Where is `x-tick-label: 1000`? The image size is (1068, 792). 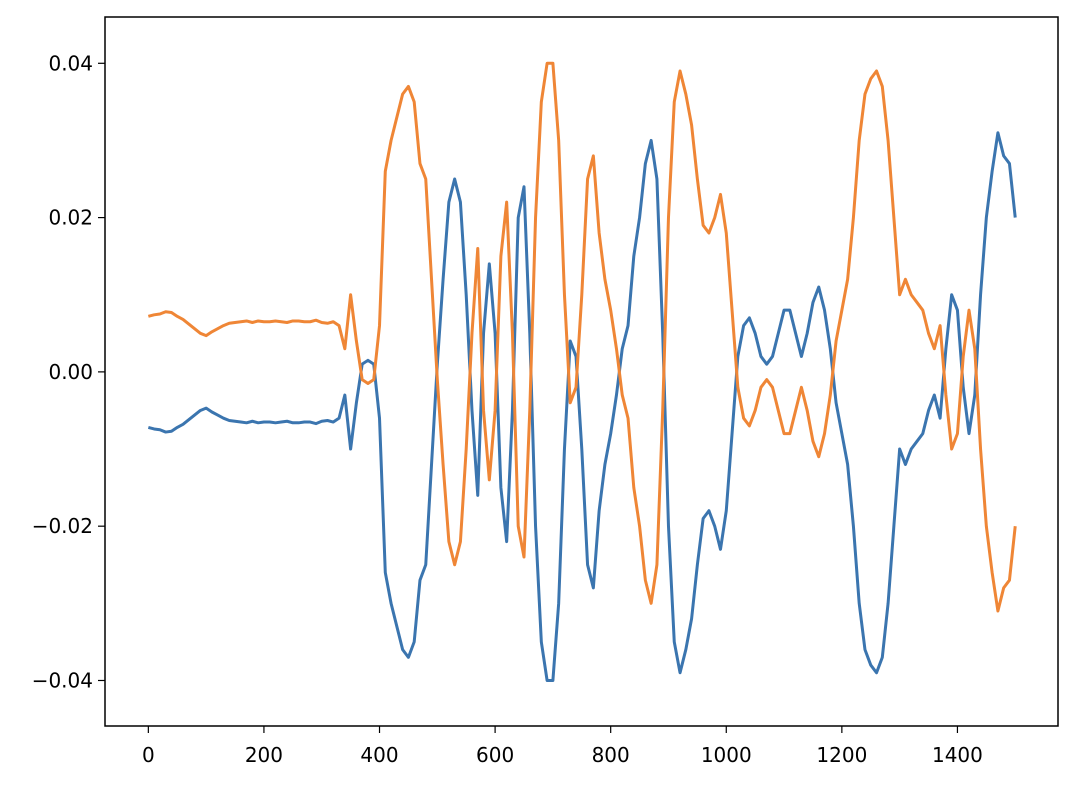
x-tick-label: 1000 is located at coordinates (726, 755).